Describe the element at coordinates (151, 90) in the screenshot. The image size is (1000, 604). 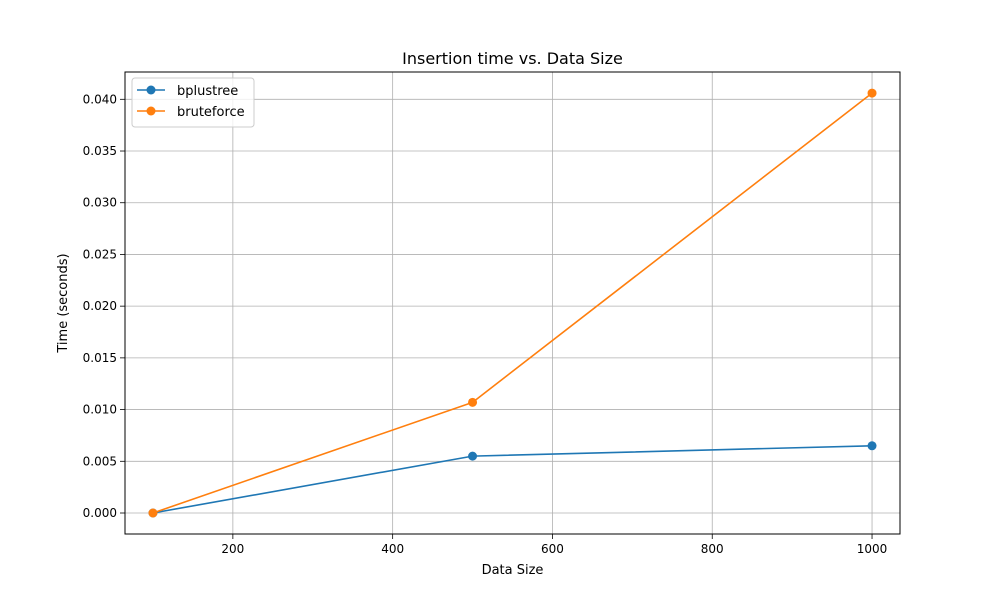
I see `legend-marker-bplustree` at that location.